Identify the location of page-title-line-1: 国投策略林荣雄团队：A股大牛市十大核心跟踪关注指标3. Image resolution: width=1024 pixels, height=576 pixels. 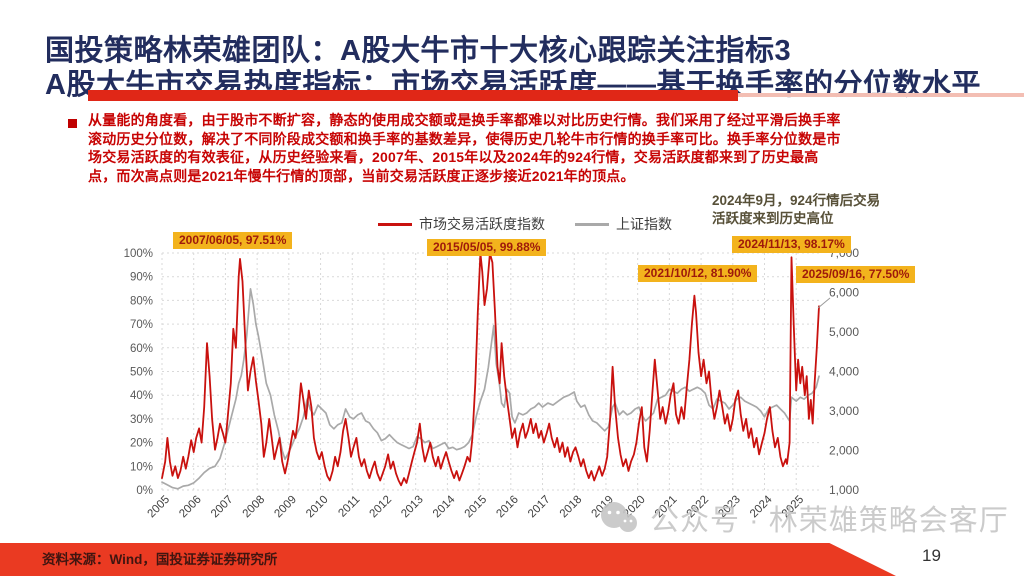
(418, 51).